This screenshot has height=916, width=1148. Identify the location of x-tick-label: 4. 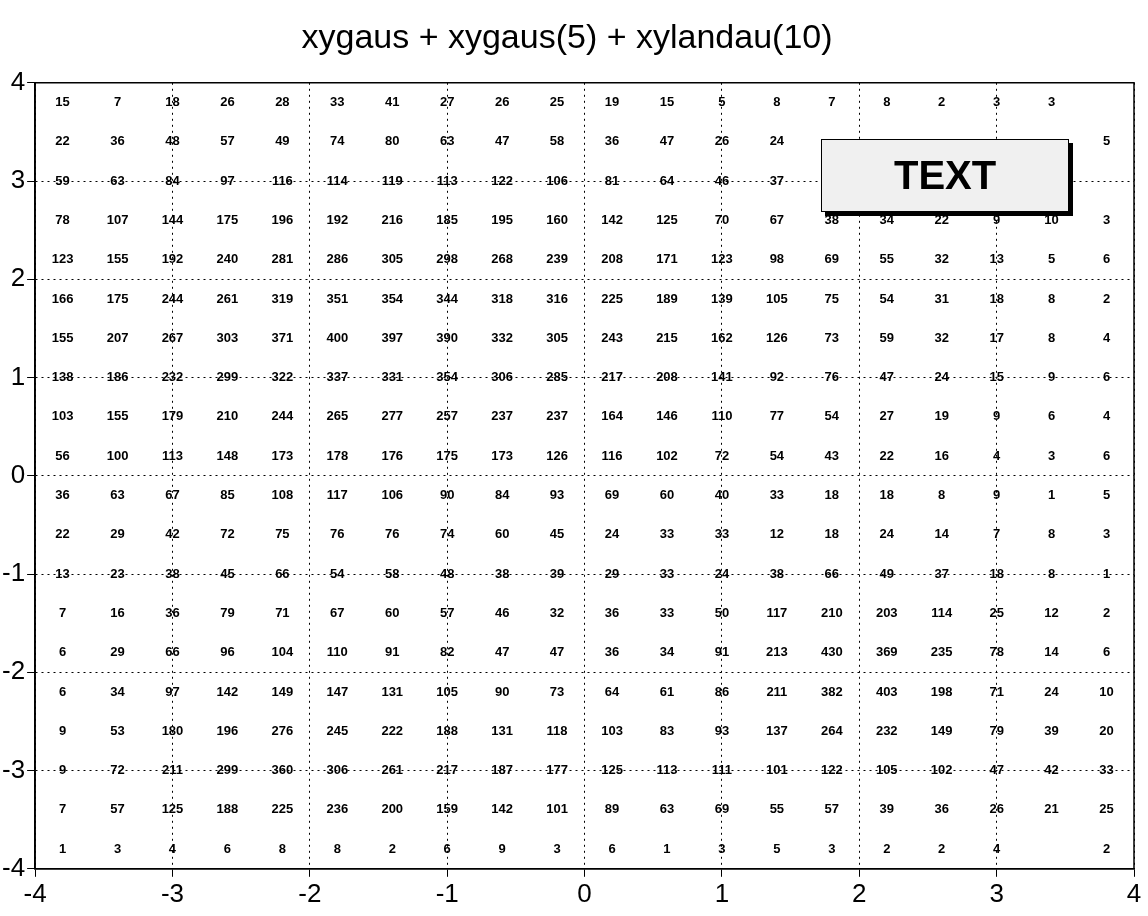
(1134, 892).